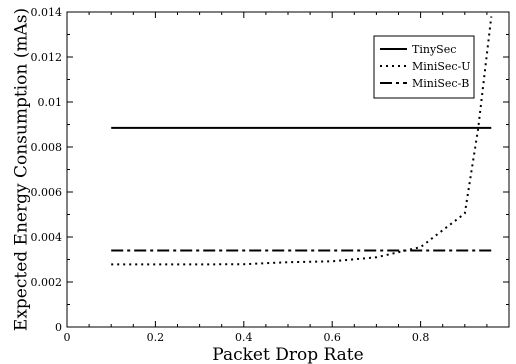 This screenshot has width=516, height=364. I want to click on y-tick-label: 0.002, so click(47, 282).